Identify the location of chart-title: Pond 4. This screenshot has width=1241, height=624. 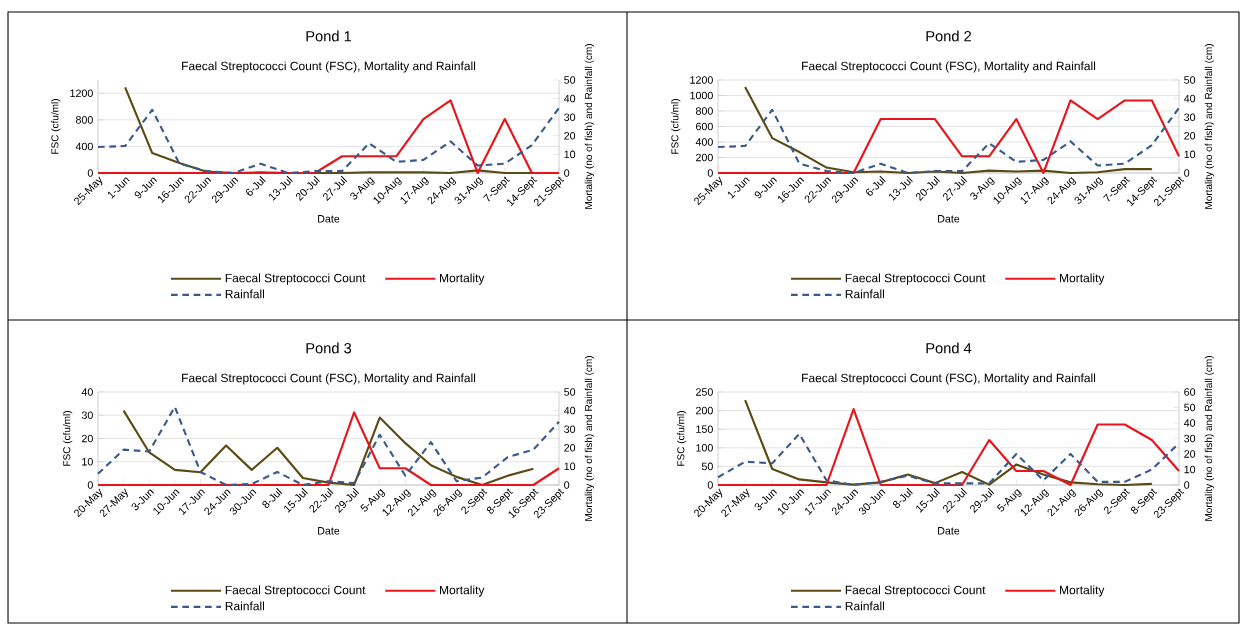
(949, 348).